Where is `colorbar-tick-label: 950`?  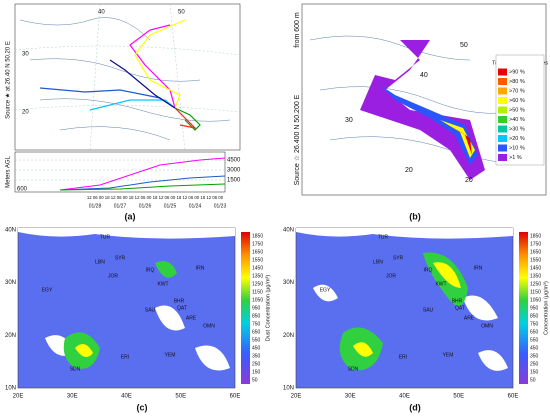 colorbar-tick-label: 950 is located at coordinates (534, 308).